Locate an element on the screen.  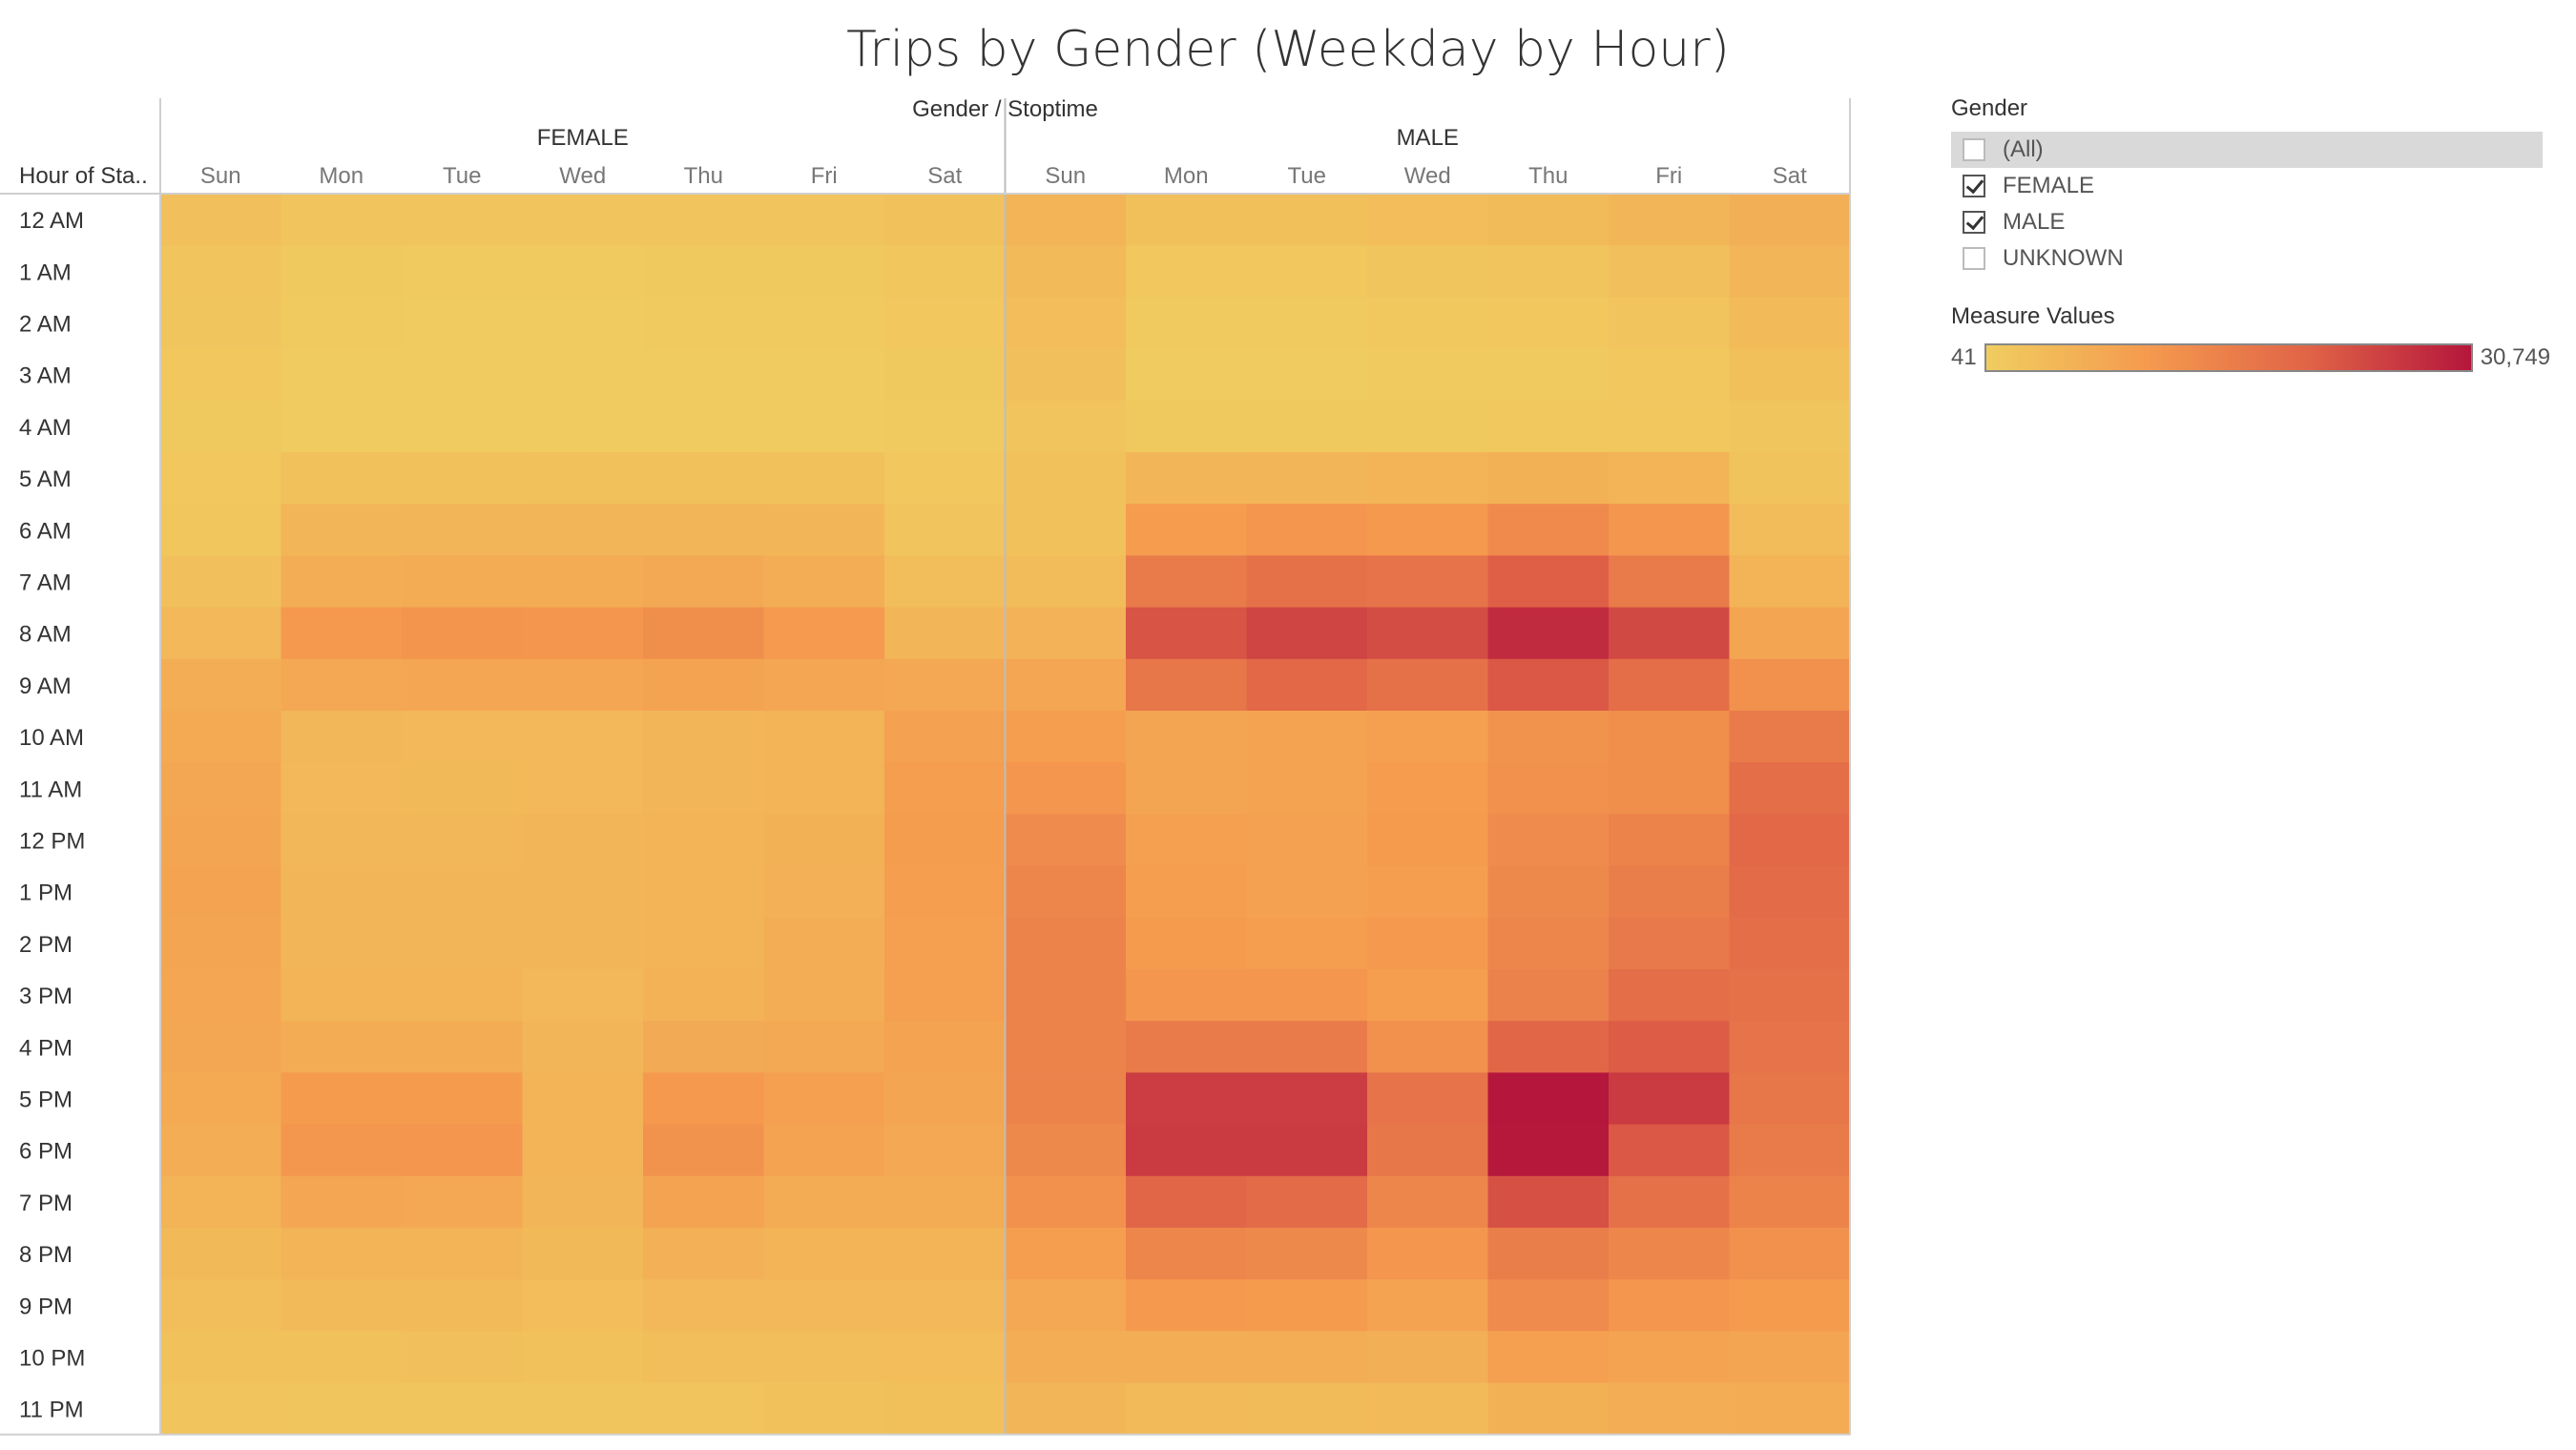
hour-label: 1 AM is located at coordinates (45, 272).